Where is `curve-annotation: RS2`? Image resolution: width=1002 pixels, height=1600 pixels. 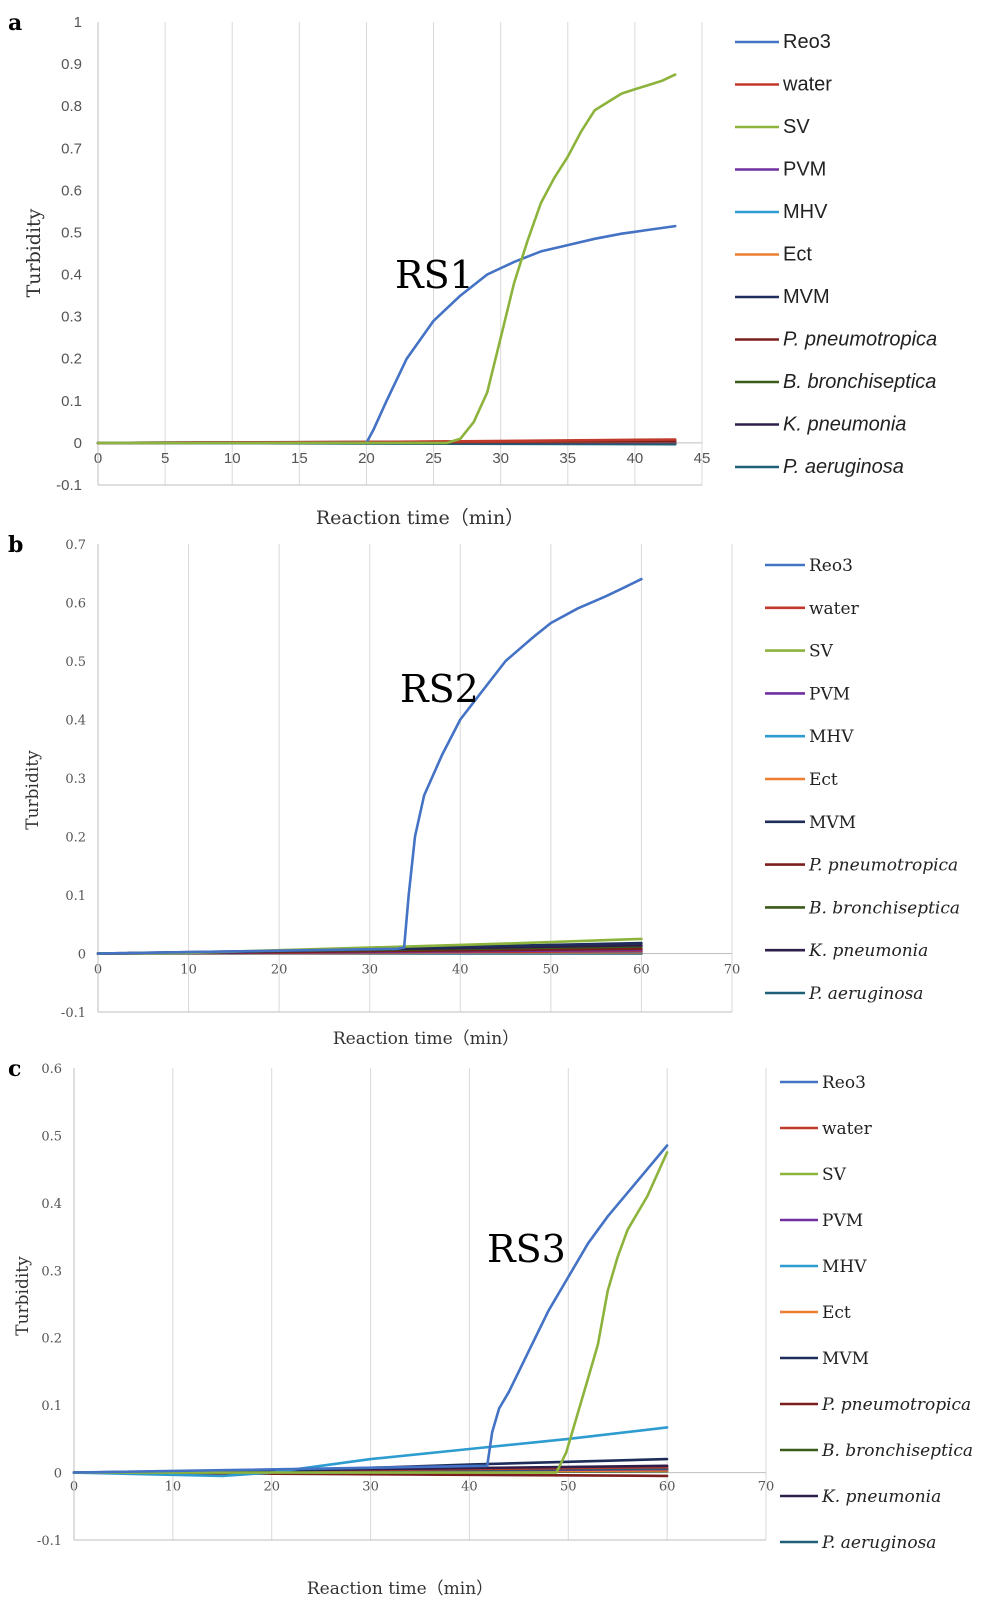 curve-annotation: RS2 is located at coordinates (439, 689).